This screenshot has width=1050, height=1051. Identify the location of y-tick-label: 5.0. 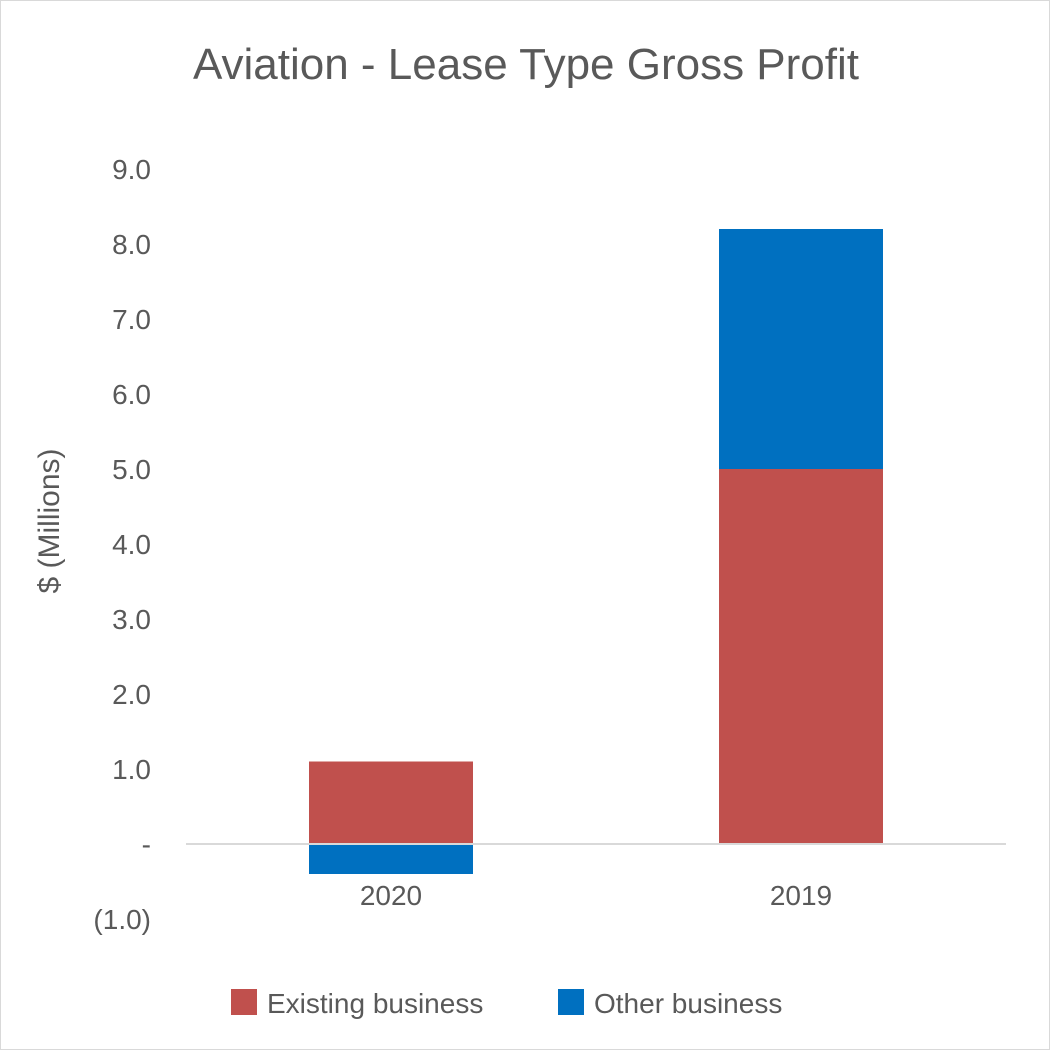
(131, 469).